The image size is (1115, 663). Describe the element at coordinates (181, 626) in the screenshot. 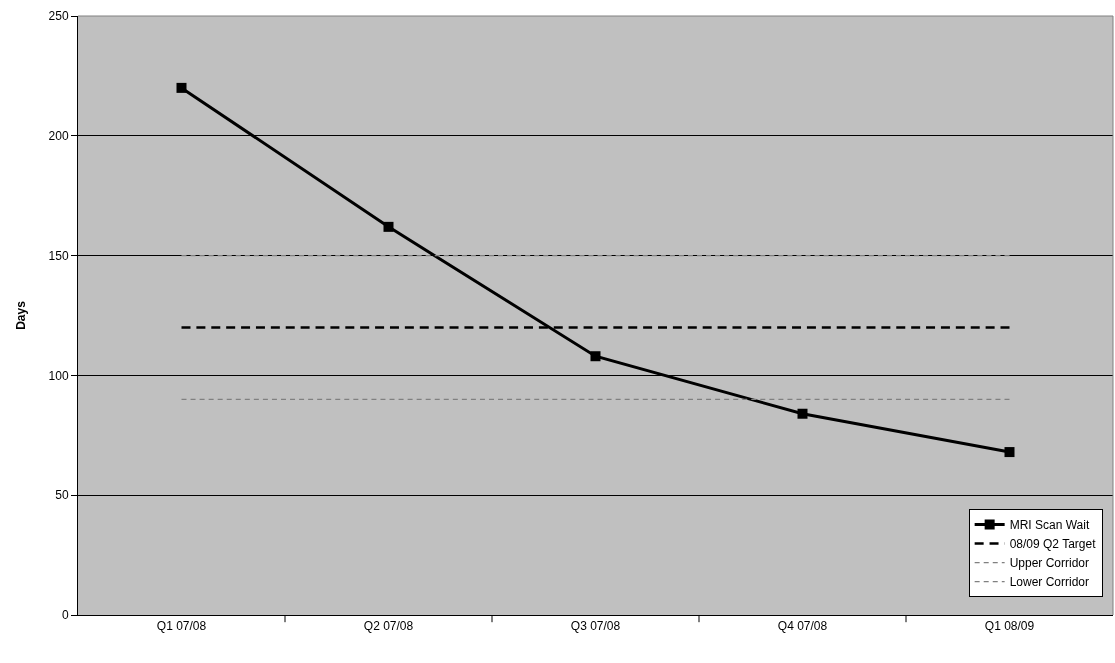

I see `x-tick-label: Q1 07/08` at that location.